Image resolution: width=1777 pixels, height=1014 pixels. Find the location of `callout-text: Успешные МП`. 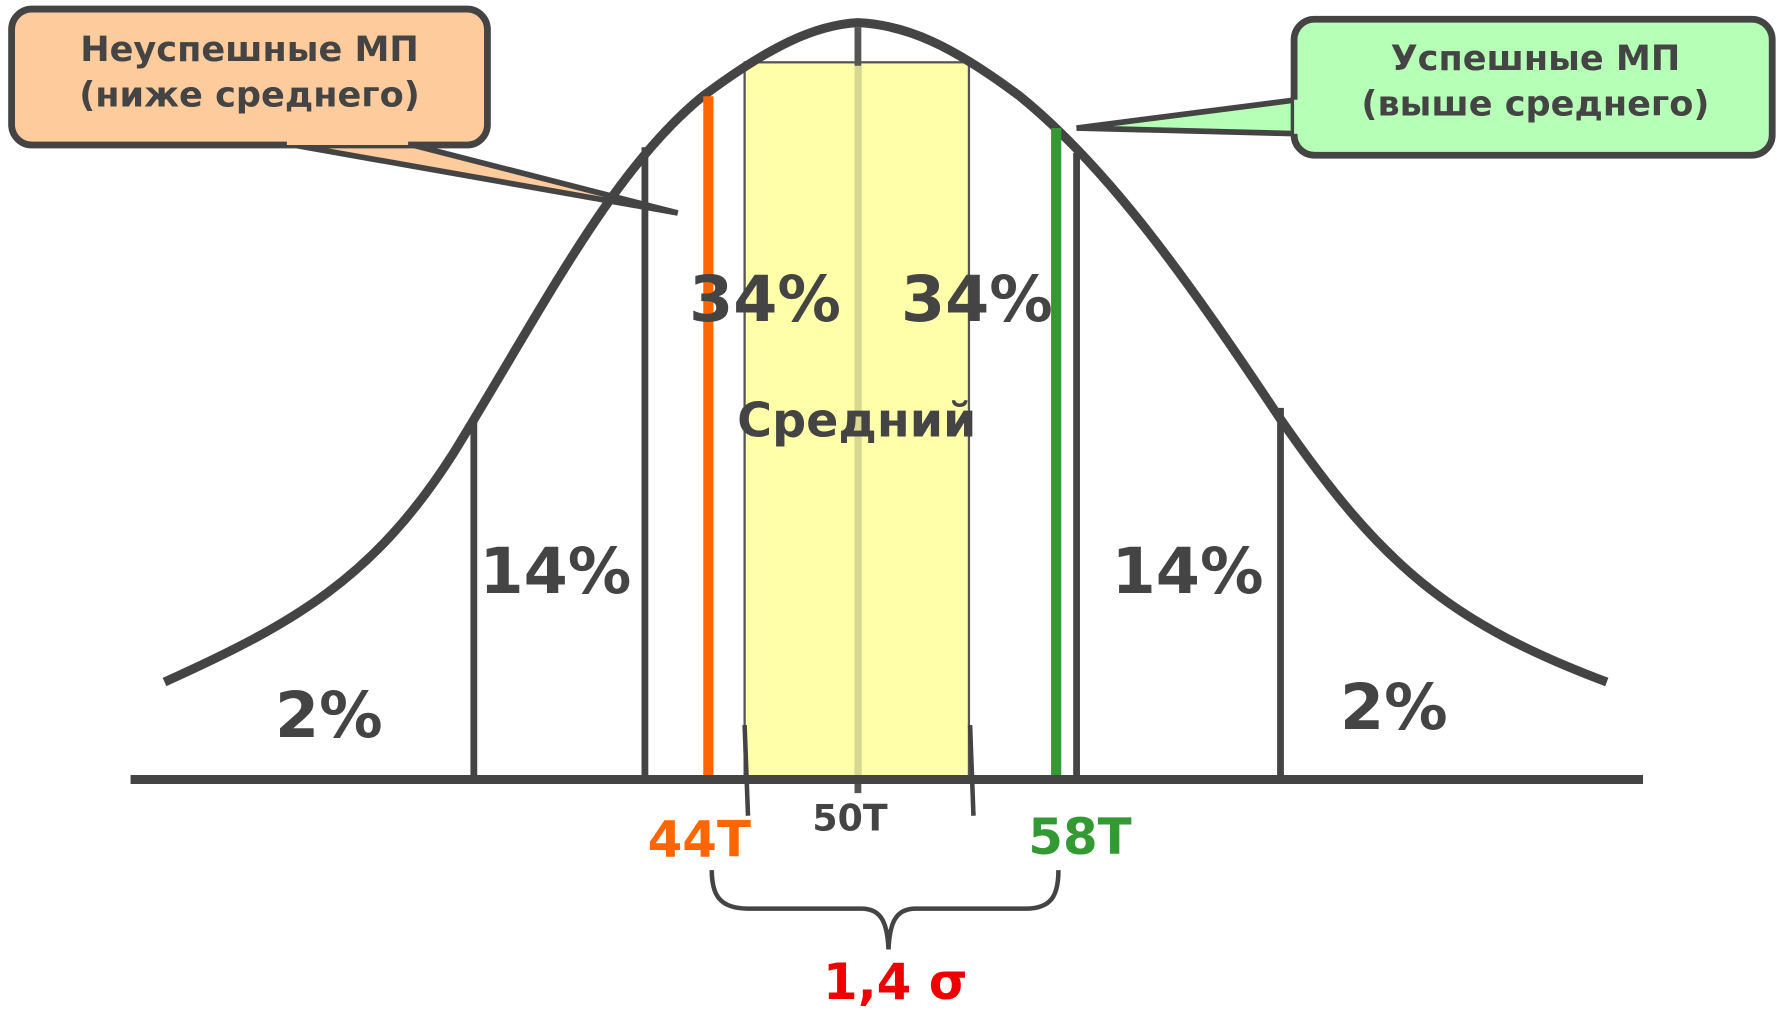

callout-text: Успешные МП is located at coordinates (1536, 58).